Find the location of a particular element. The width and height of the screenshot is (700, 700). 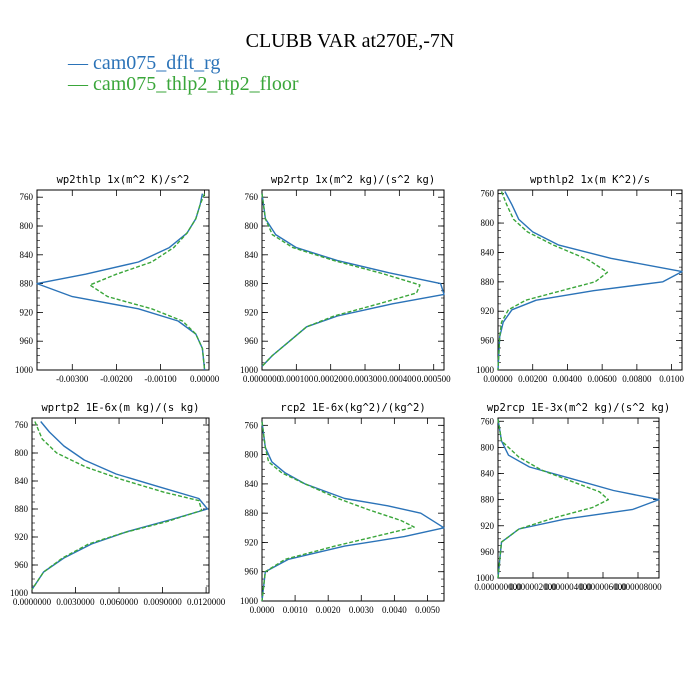

x-tick-label: 0.000200 is located at coordinates (331, 379).